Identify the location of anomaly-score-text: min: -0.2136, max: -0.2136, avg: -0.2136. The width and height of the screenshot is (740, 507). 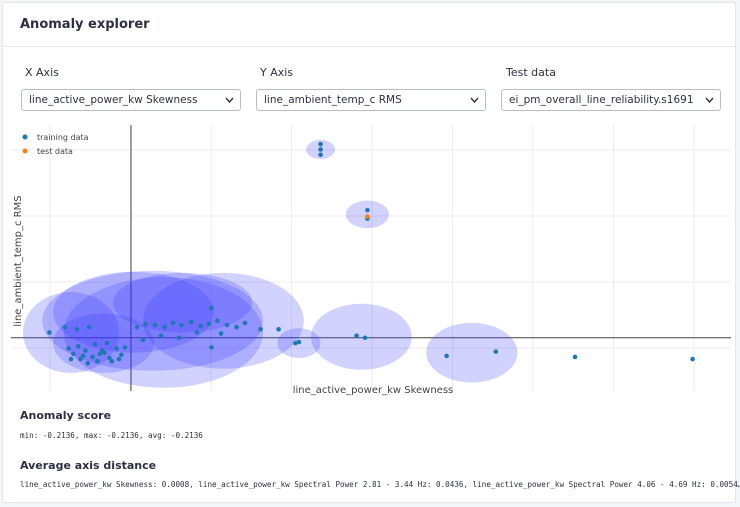
(111, 435).